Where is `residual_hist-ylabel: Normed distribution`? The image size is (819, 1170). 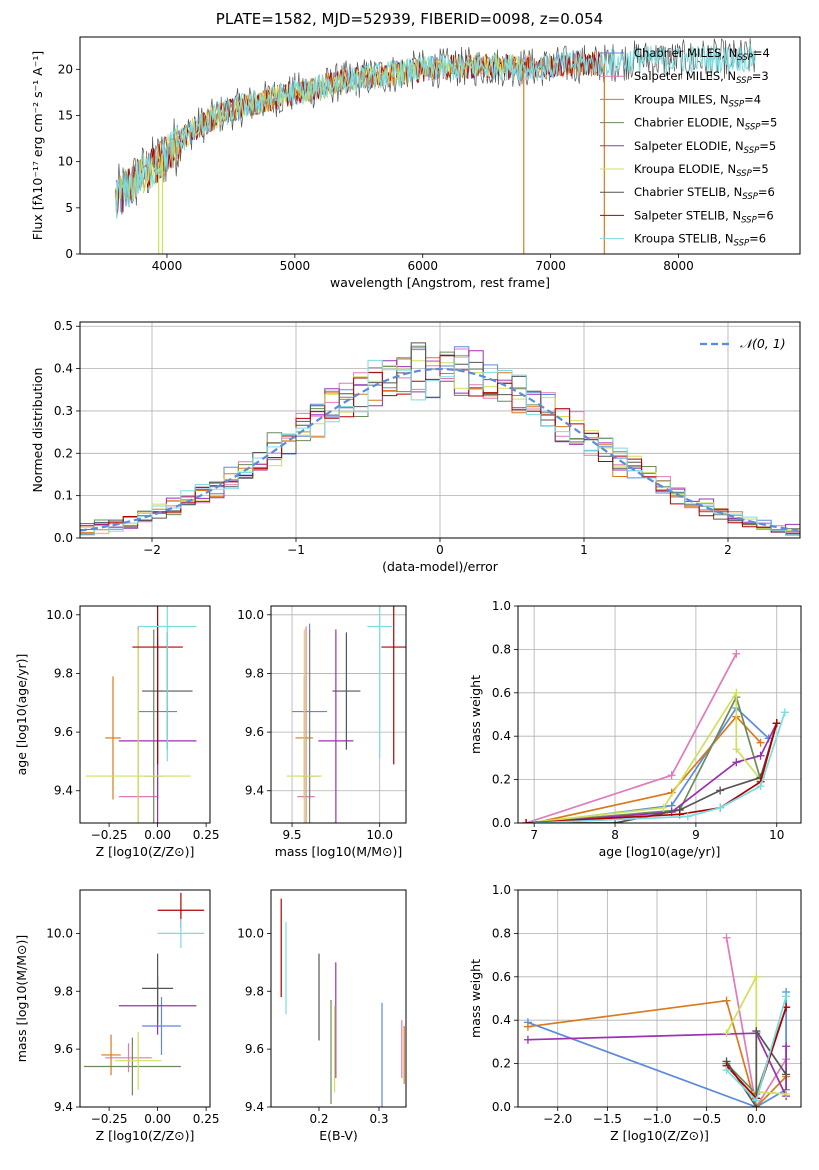 residual_hist-ylabel: Normed distribution is located at coordinates (37, 430).